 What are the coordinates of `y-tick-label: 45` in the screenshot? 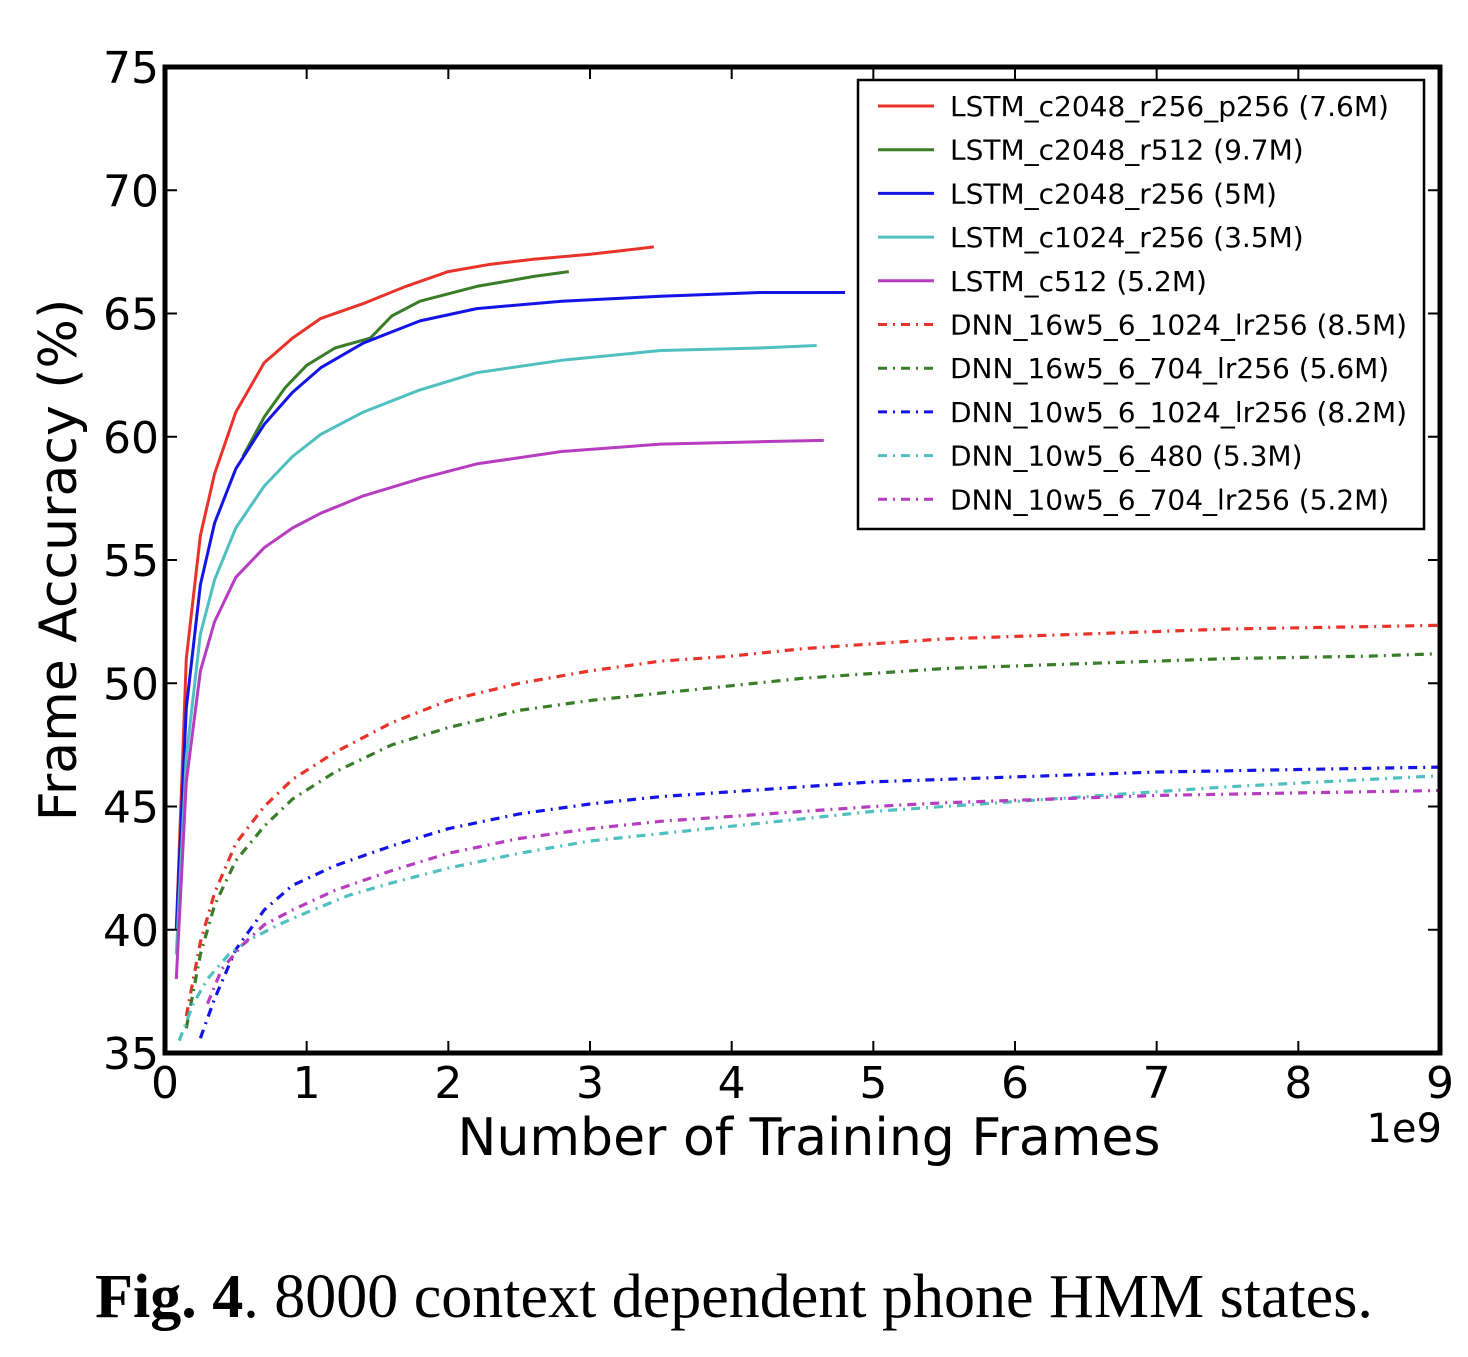 It's located at (131, 808).